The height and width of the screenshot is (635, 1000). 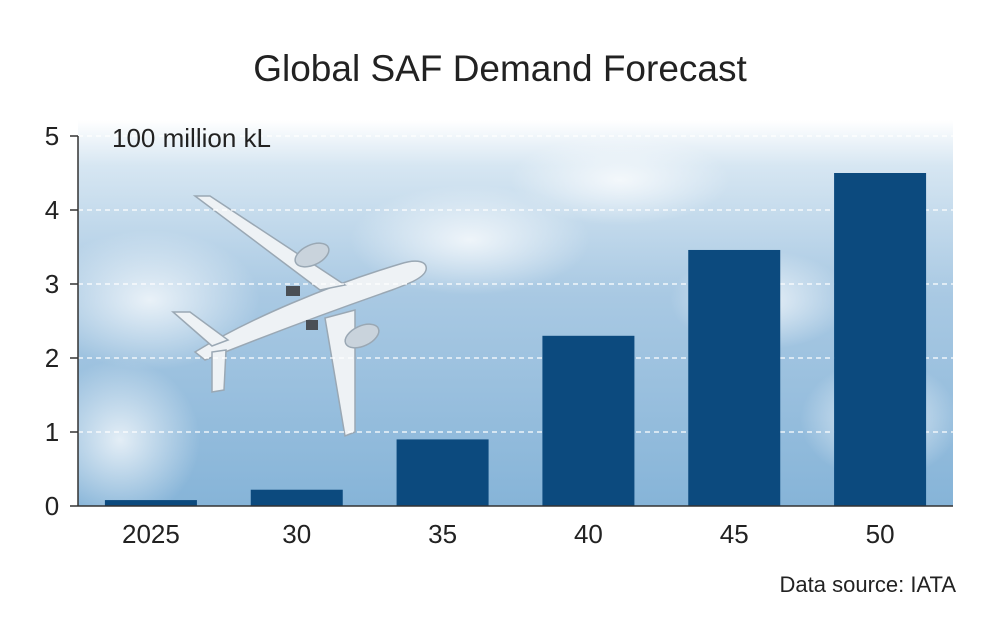 What do you see at coordinates (52, 506) in the screenshot?
I see `y-tick-label: 0` at bounding box center [52, 506].